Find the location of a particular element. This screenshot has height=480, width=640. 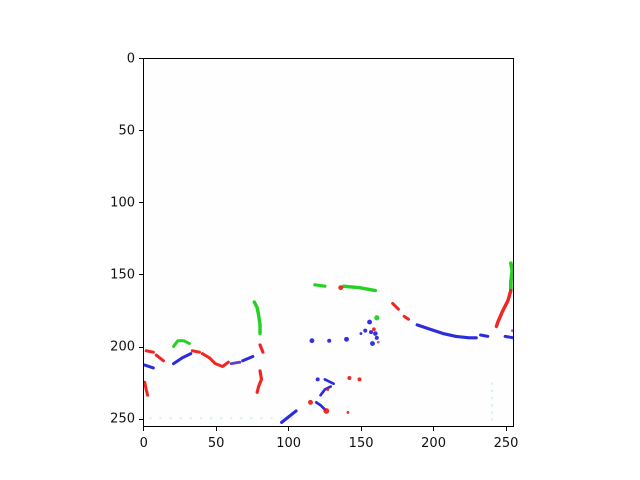

x-tick-label: 50 is located at coordinates (216, 443).